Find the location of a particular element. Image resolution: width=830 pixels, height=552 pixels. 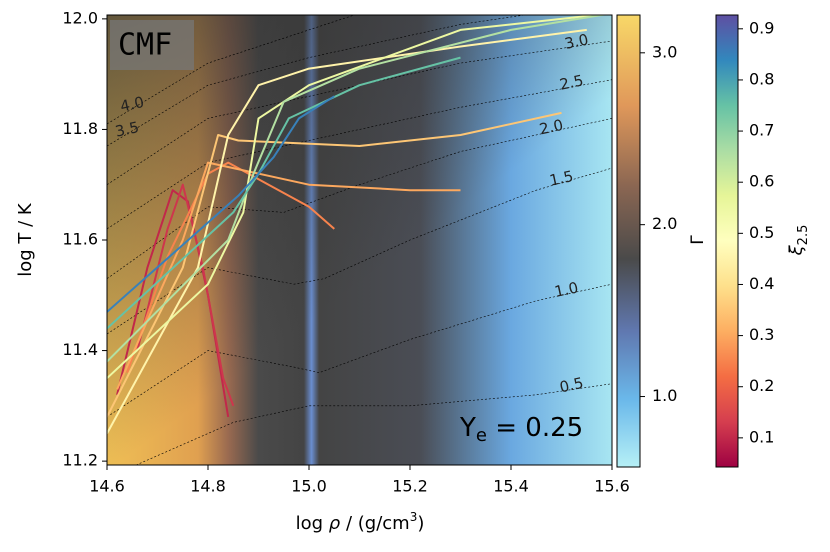

y-tick-label: 11.2 is located at coordinates (80, 460).